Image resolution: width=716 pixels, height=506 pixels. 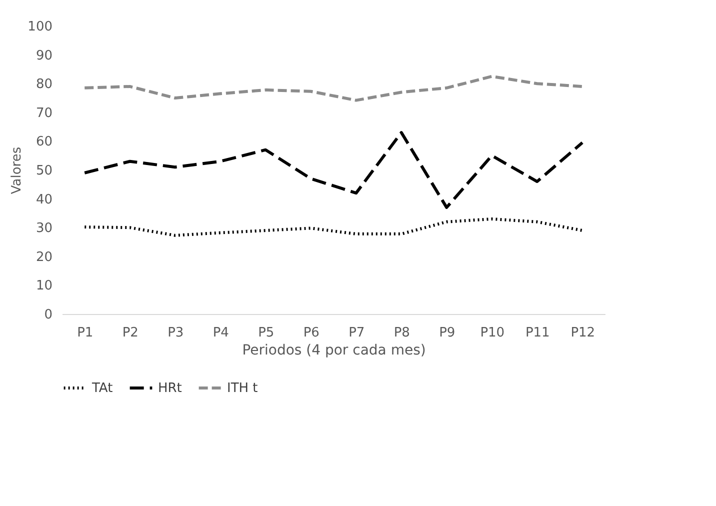 I want to click on legend-label: ITH t, so click(x=242, y=388).